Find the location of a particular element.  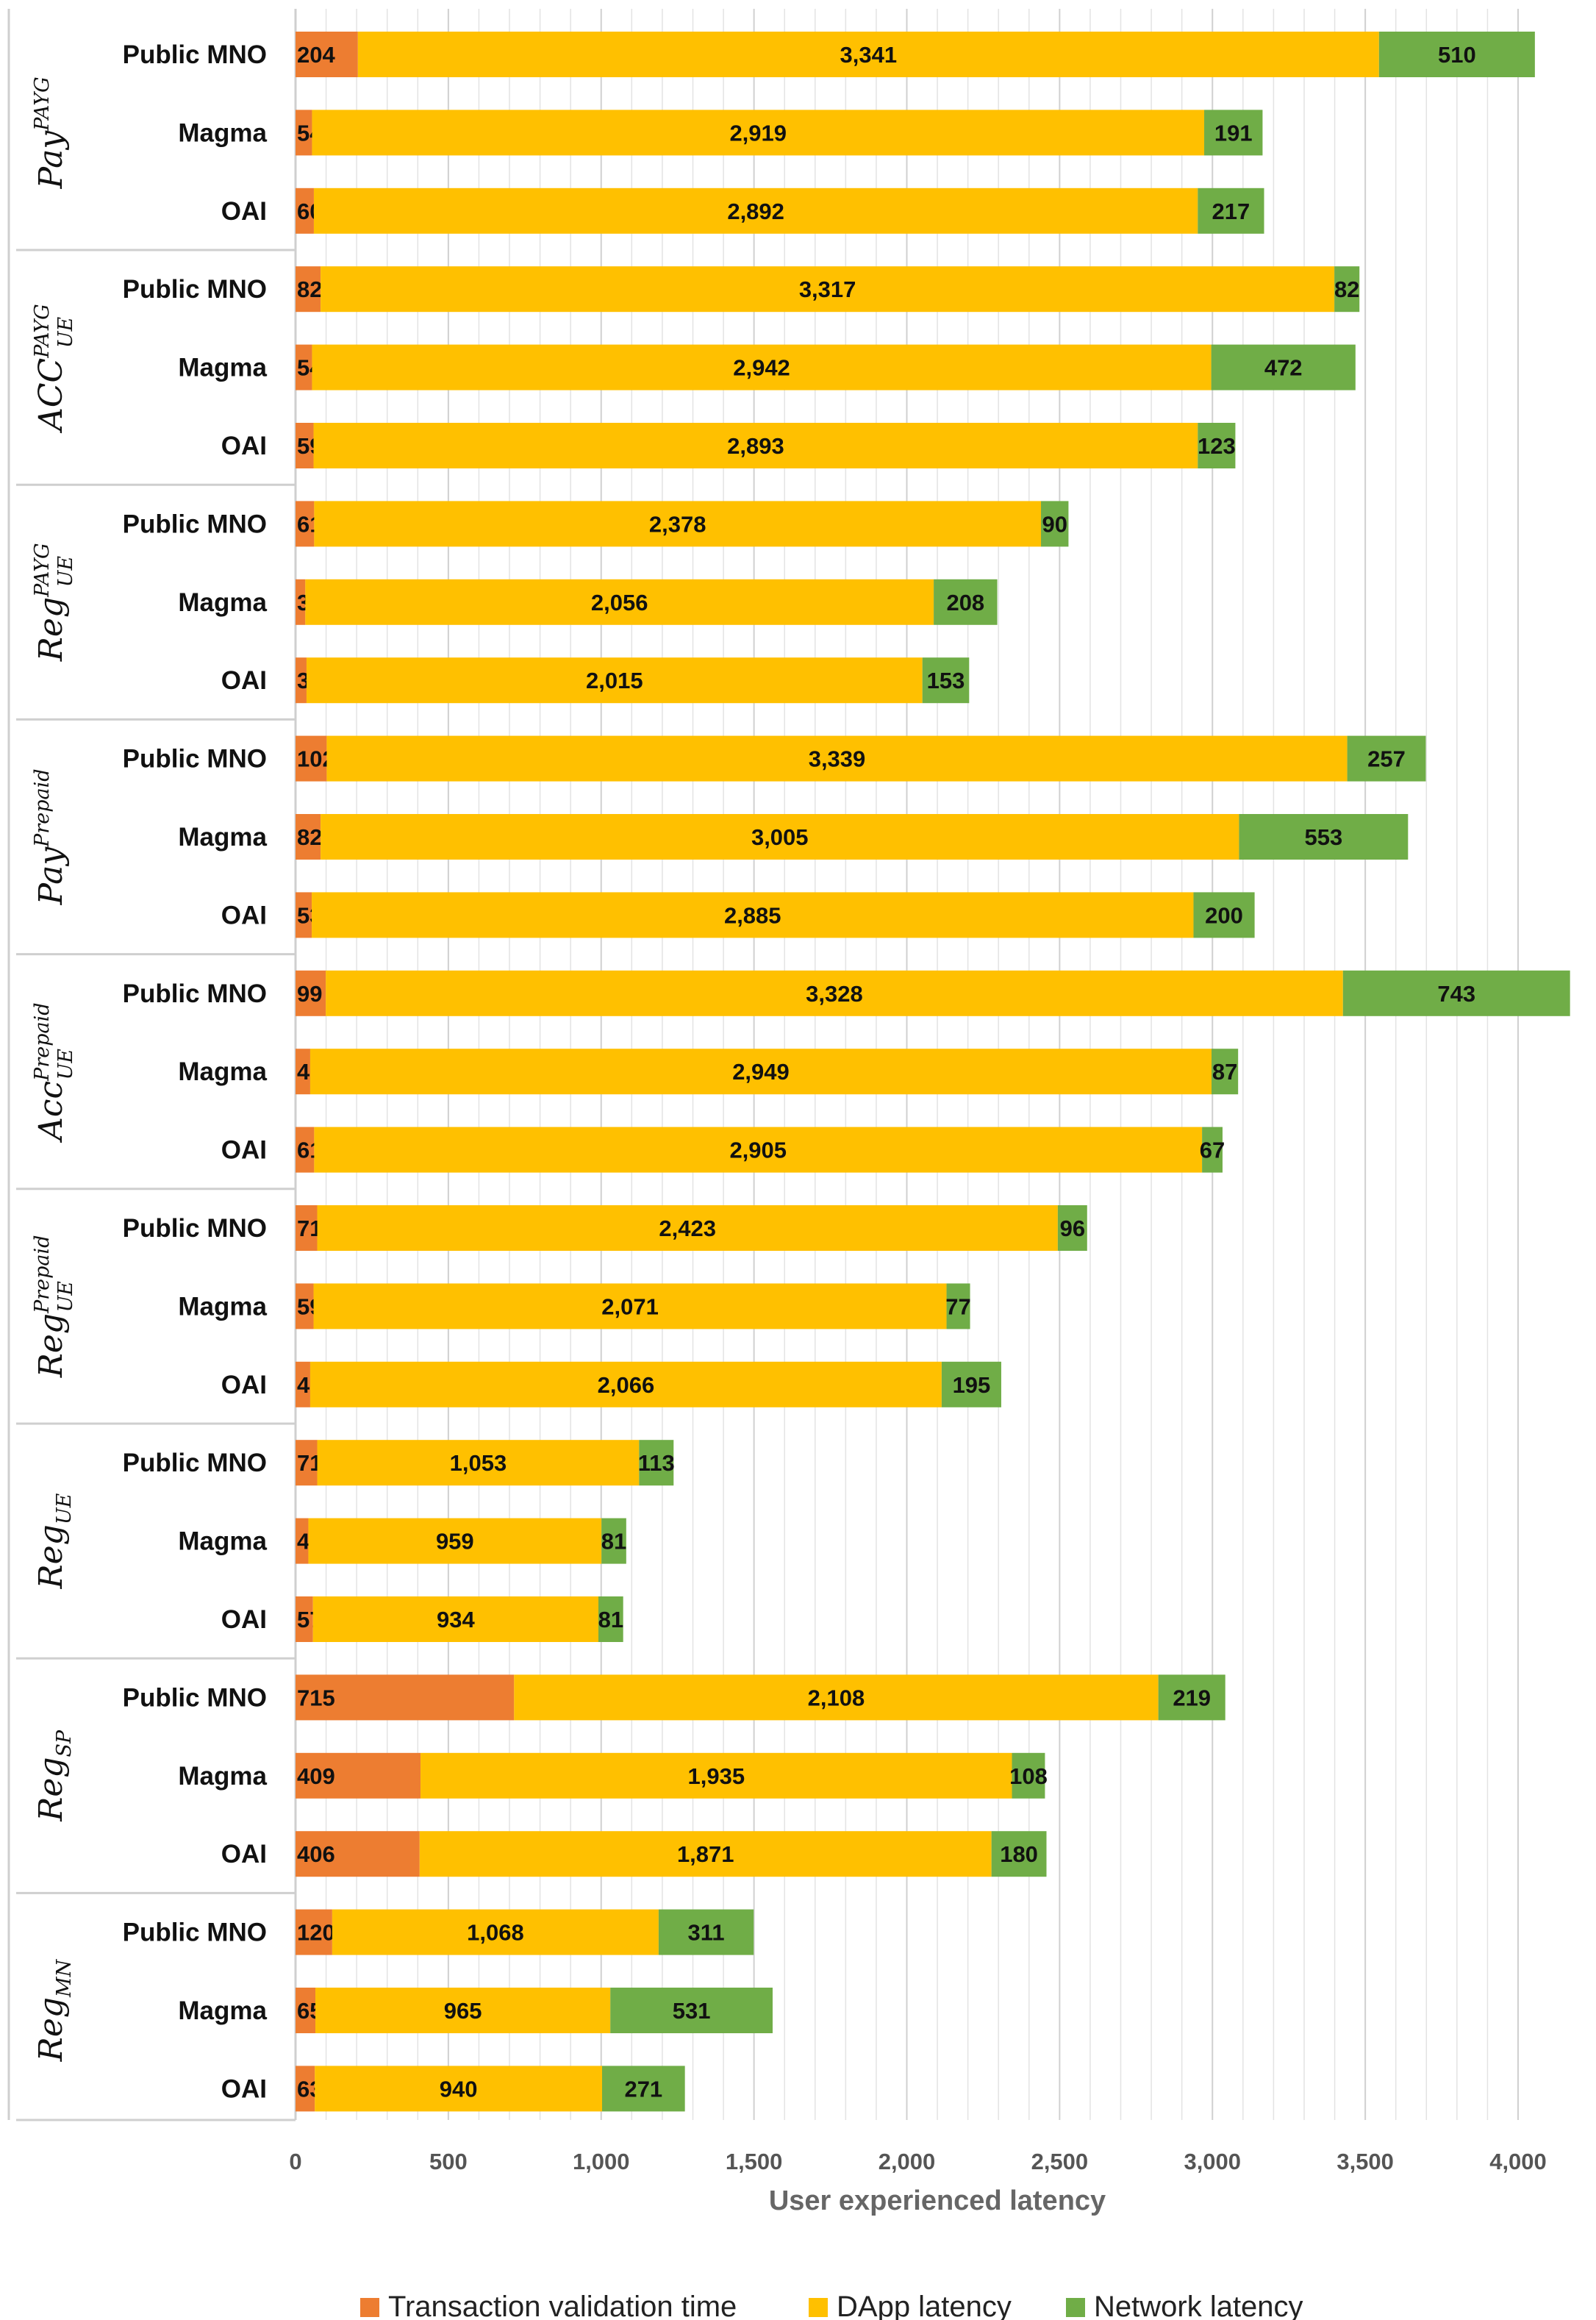

data-label: 2,893 is located at coordinates (755, 446).